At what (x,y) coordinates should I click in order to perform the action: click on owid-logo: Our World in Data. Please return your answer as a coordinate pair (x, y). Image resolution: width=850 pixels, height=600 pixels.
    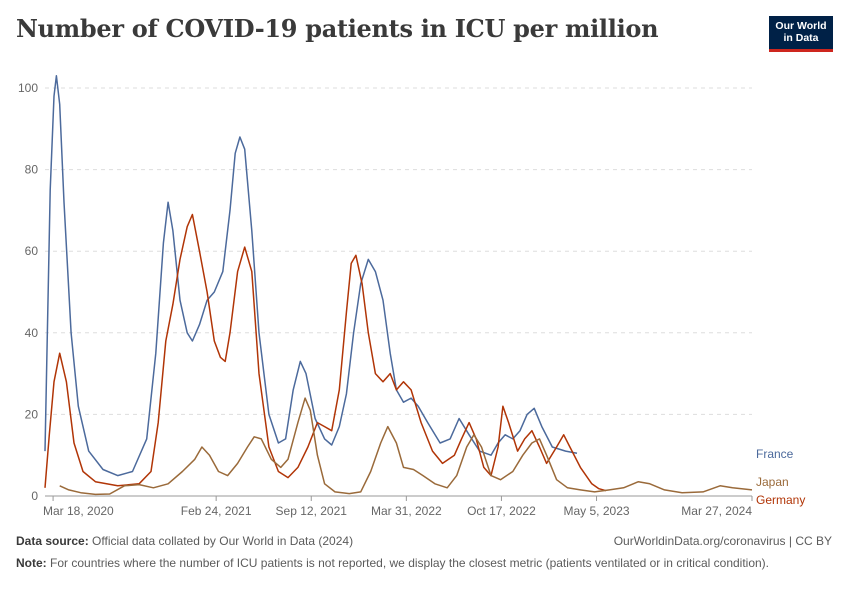
    Looking at the image, I should click on (801, 34).